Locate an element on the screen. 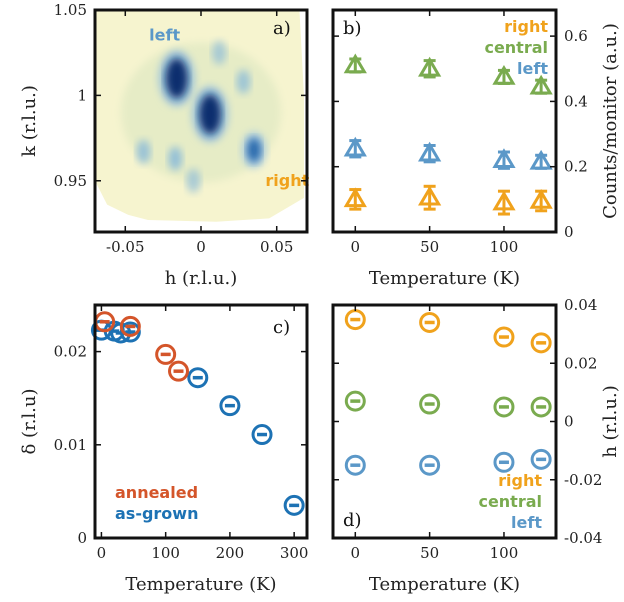 Image resolution: width=624 pixels, height=602 pixels. y-axis-label: Counts/monitor (a.u.) is located at coordinates (610, 121).